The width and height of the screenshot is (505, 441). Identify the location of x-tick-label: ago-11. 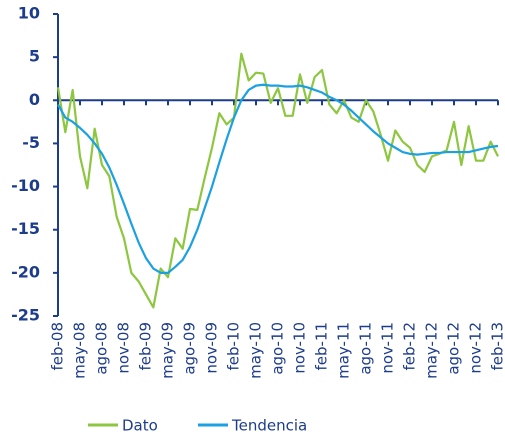
(366, 348).